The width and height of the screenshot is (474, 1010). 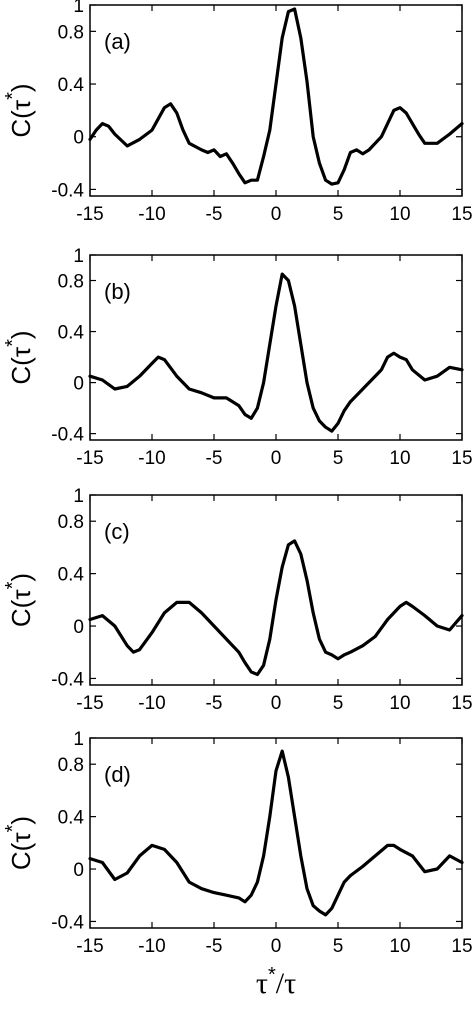 What do you see at coordinates (117, 41) in the screenshot?
I see `panel-label: (a)` at bounding box center [117, 41].